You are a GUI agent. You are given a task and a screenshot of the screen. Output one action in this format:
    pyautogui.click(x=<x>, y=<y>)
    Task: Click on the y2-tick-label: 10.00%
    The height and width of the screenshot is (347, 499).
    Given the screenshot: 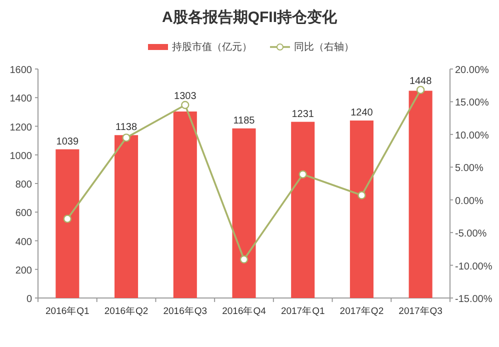 What is the action you would take?
    pyautogui.click(x=472, y=136)
    